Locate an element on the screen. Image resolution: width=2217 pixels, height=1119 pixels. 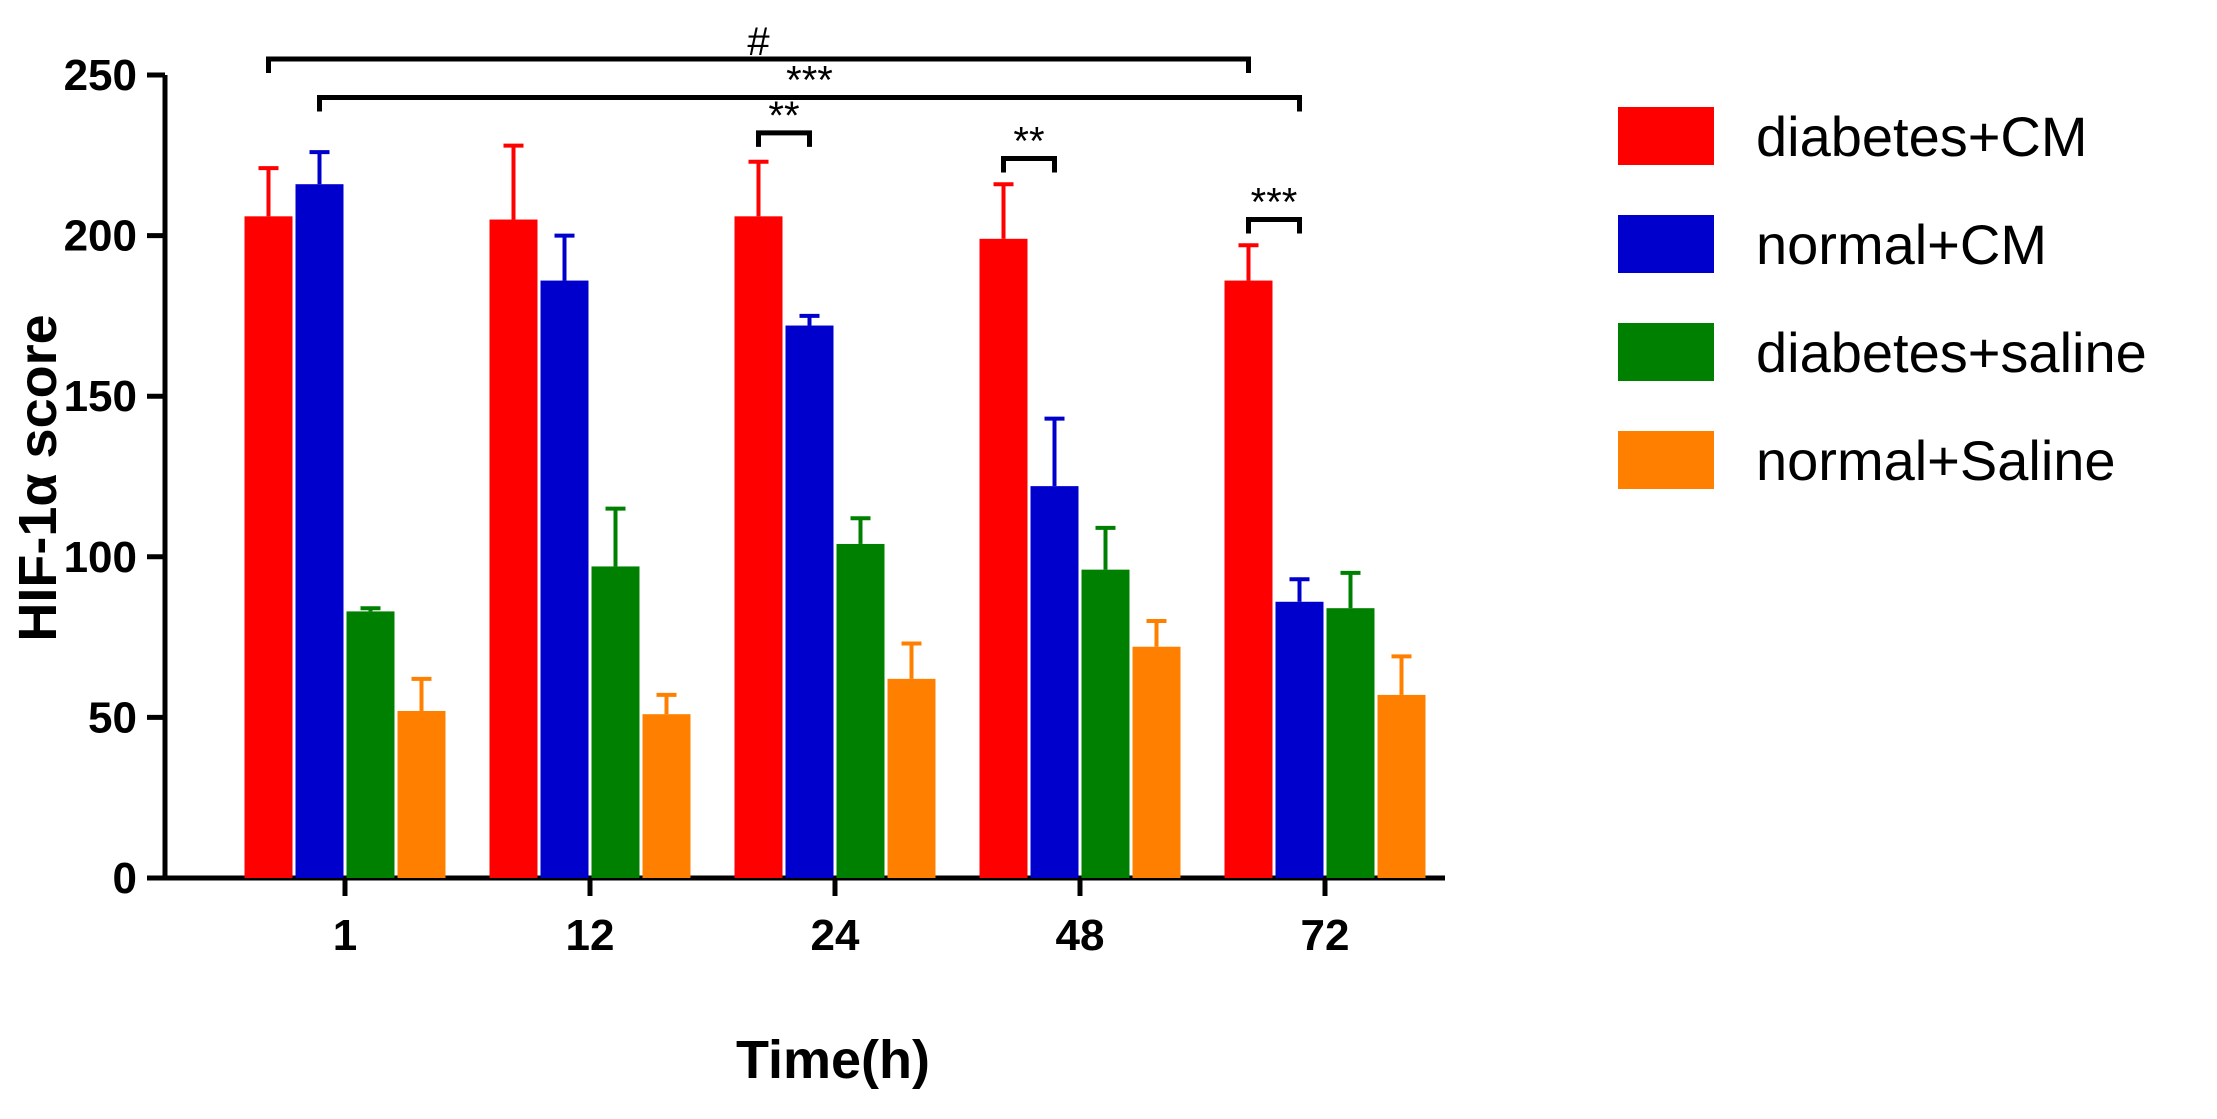
x-tick-label-12: 12 is located at coordinates (590, 935).